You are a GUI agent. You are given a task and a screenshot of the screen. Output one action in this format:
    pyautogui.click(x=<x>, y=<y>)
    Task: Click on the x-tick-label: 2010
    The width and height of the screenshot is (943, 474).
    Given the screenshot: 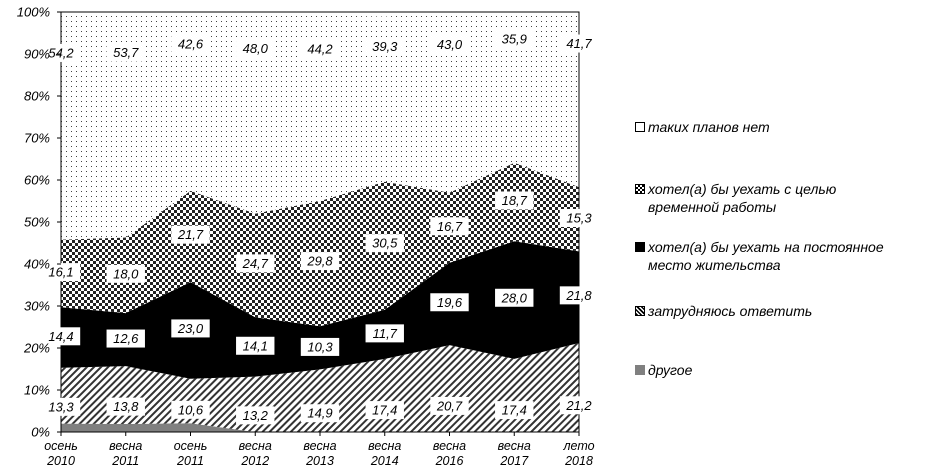 What is the action you would take?
    pyautogui.click(x=60, y=461)
    